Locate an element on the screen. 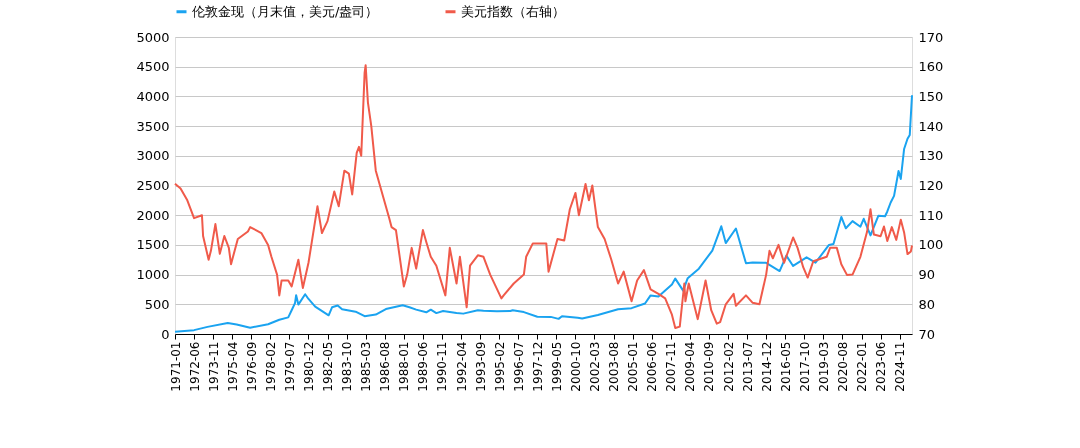 The image size is (1080, 448). x-tick-label: 2012-02 is located at coordinates (728, 366).